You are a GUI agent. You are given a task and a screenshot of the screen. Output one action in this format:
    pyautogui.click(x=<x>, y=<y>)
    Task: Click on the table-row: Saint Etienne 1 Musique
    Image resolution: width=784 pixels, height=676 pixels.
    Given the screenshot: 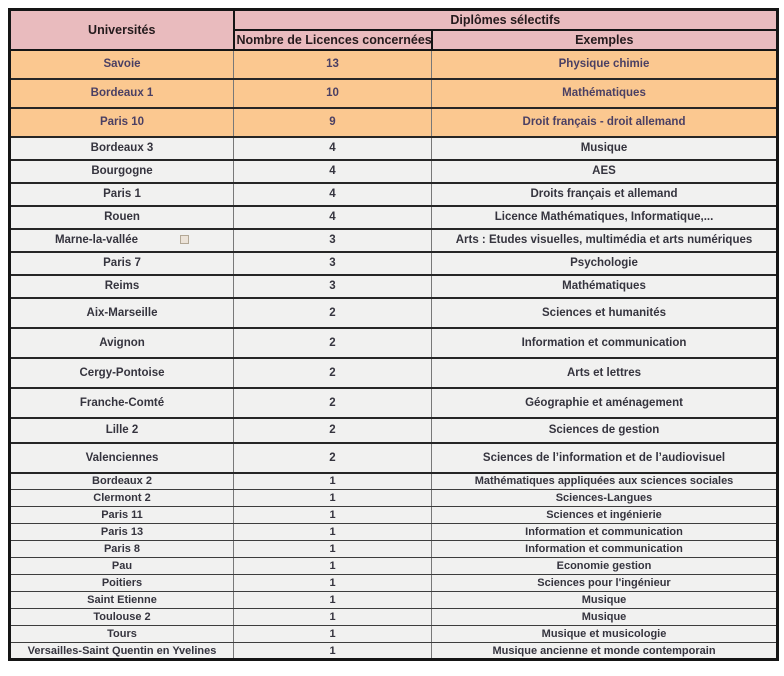 What is the action you would take?
    pyautogui.click(x=394, y=600)
    